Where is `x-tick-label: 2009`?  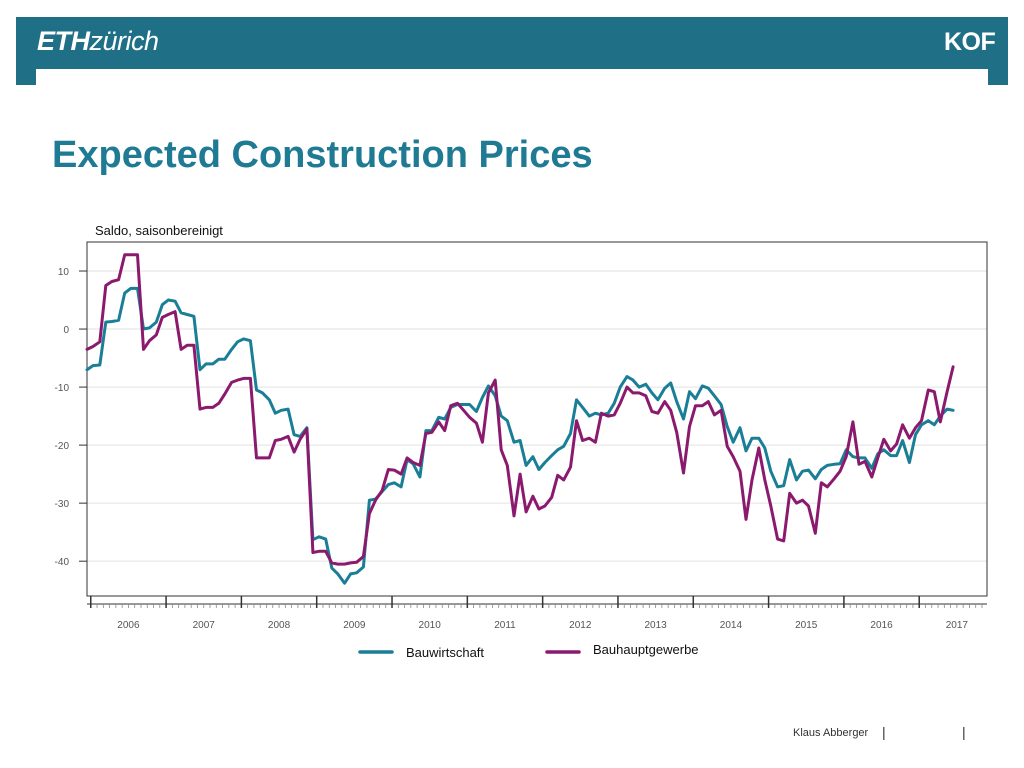 x-tick-label: 2009 is located at coordinates (354, 625).